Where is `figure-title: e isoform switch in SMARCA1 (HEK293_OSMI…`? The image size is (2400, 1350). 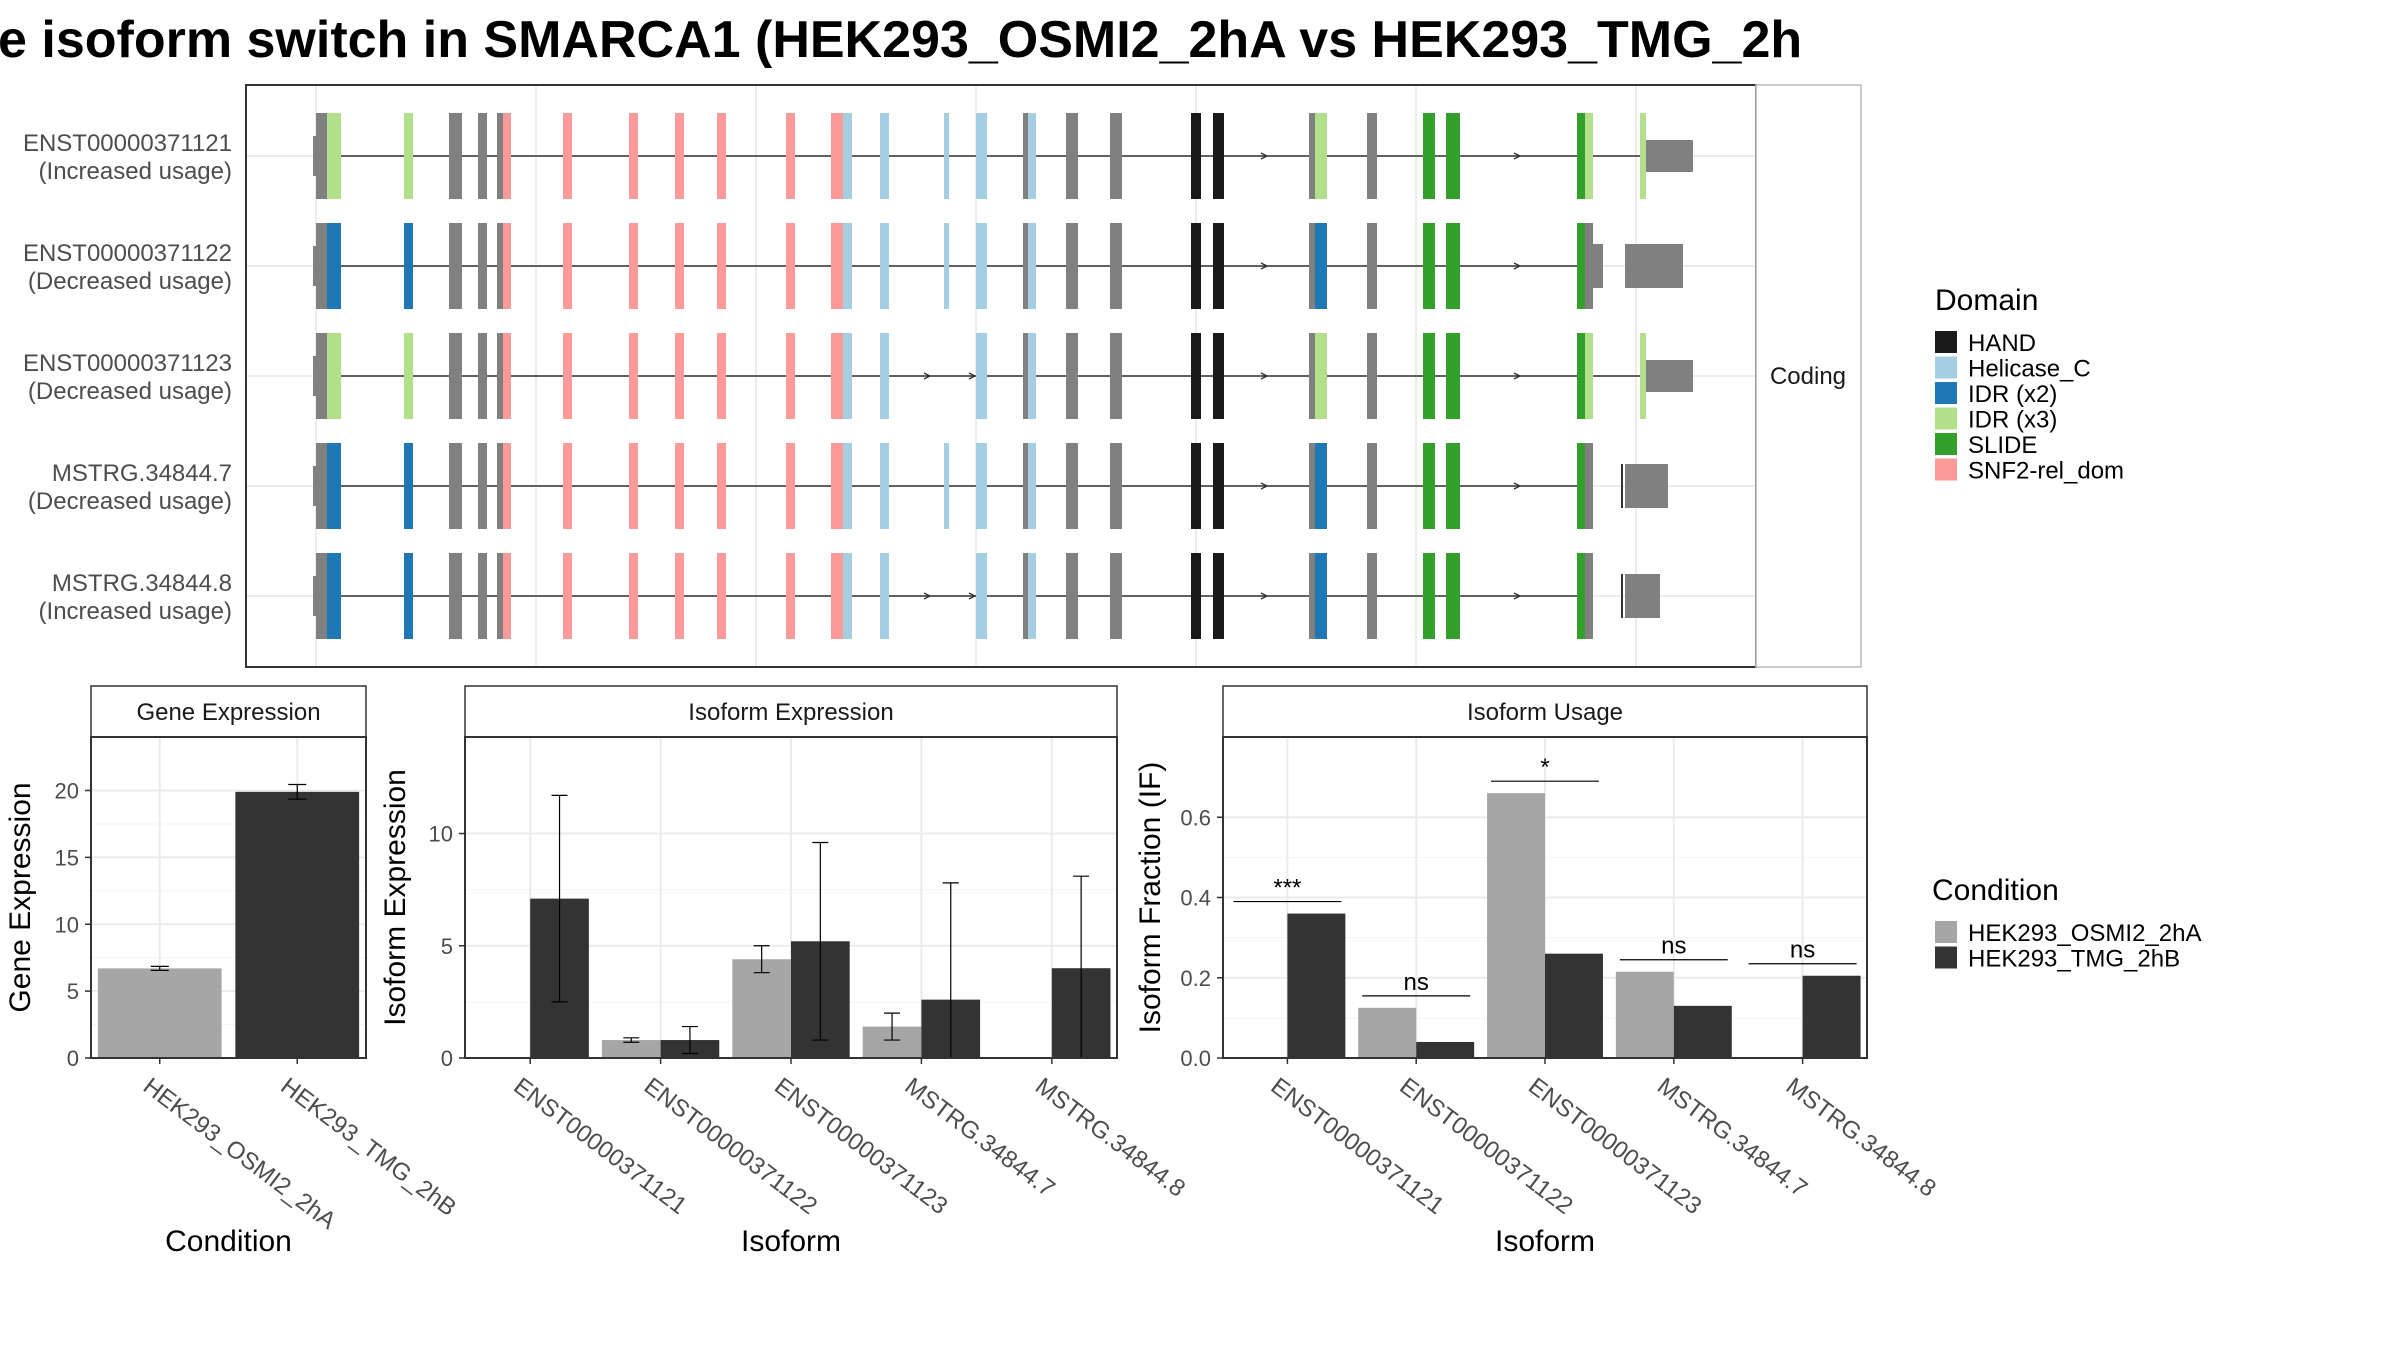
figure-title: e isoform switch in SMARCA1 (HEK293_OSMI… is located at coordinates (901, 40).